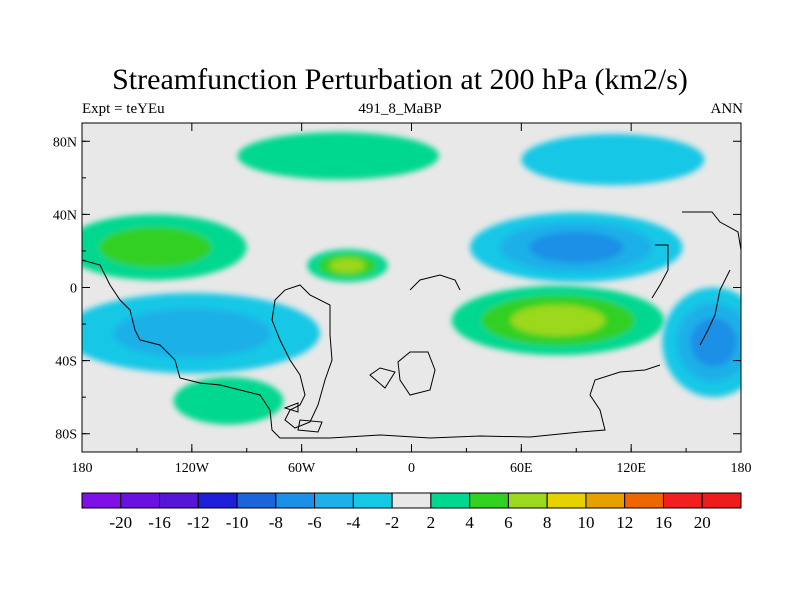 The image size is (800, 600). Describe the element at coordinates (585, 522) in the screenshot. I see `colorbar-label: 10` at that location.